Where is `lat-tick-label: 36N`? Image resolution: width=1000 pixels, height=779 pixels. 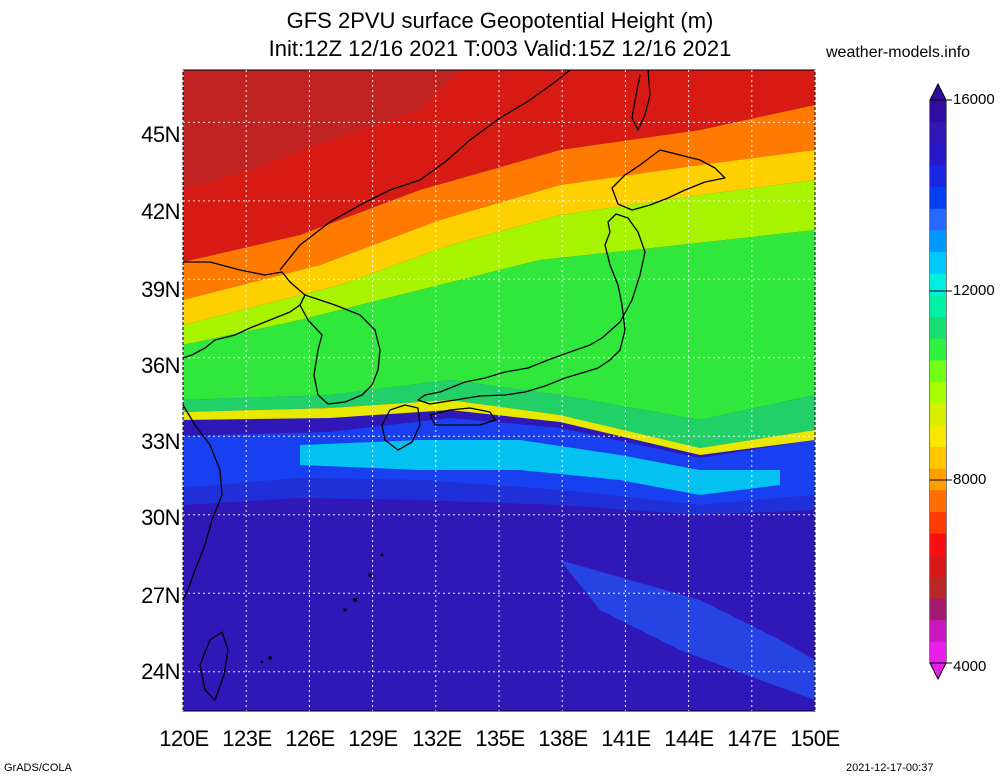
lat-tick-label: 36N is located at coordinates (160, 365).